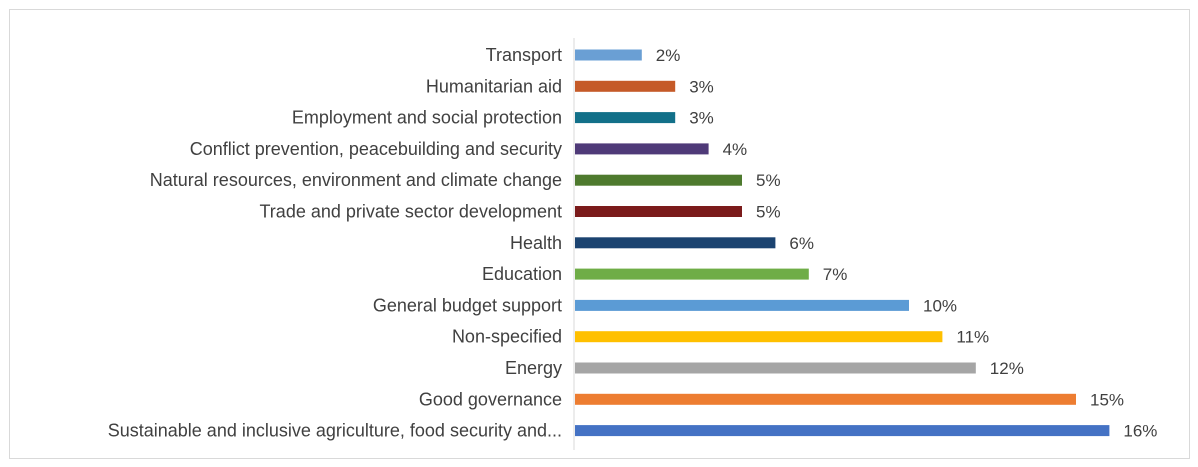 The image size is (1198, 467). Describe the element at coordinates (427, 118) in the screenshot. I see `category-label: Employment and social protection` at that location.